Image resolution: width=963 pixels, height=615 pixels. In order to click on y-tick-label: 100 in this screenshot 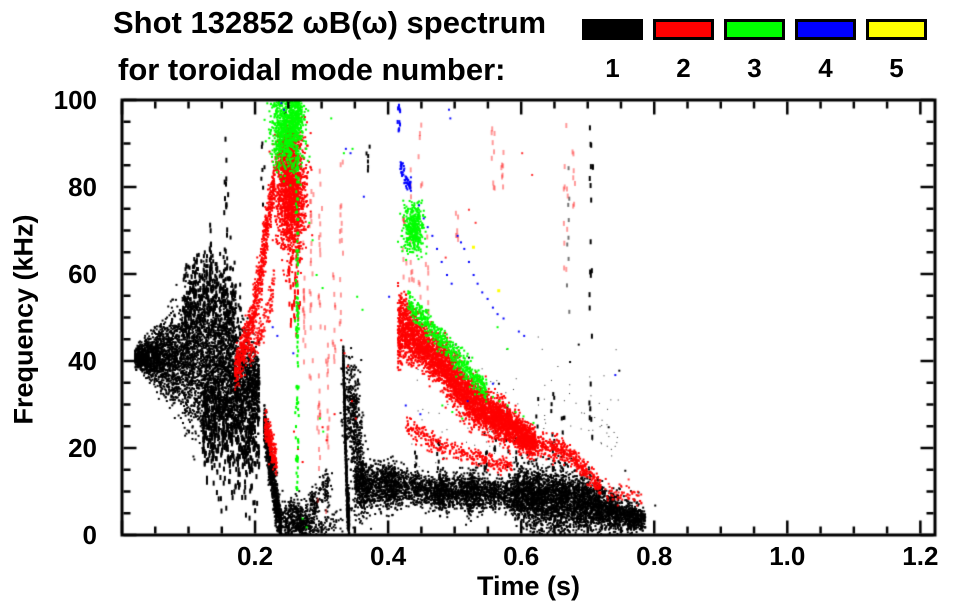, I will do `click(75, 100)`.